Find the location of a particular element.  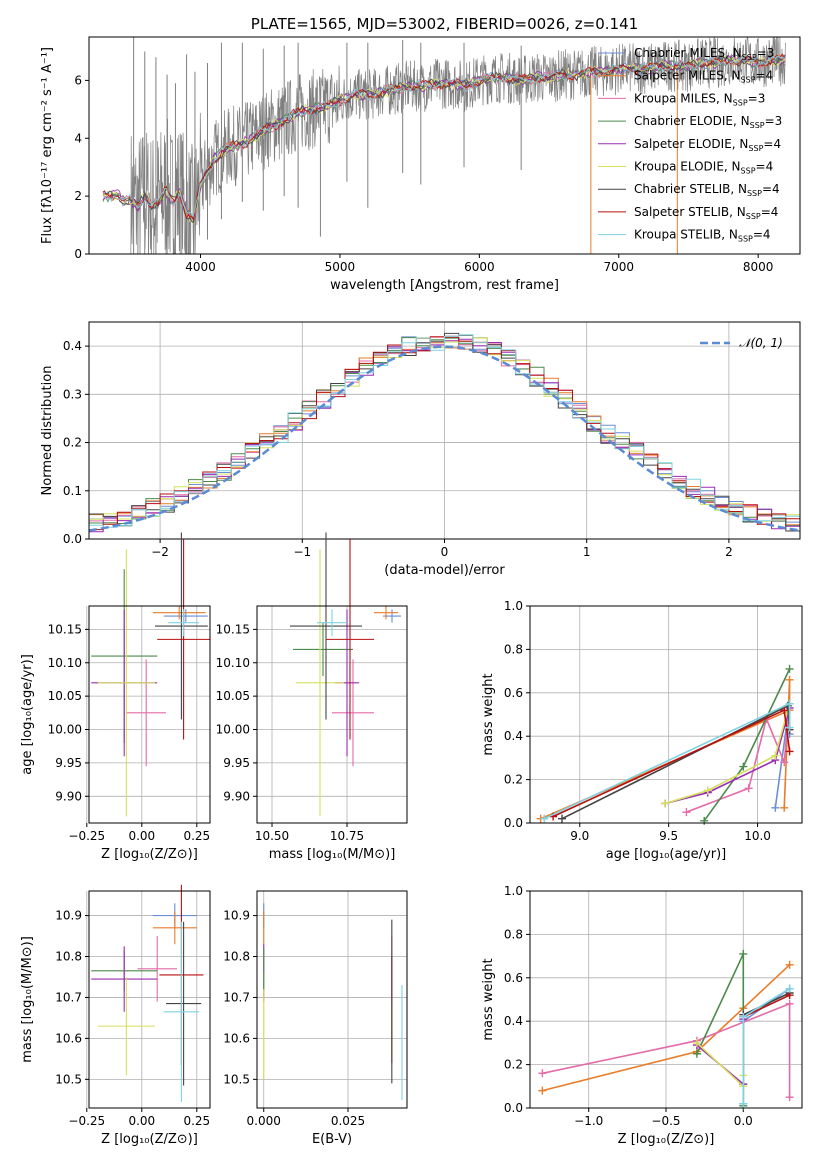

x-tick-label: −2 is located at coordinates (160, 552).